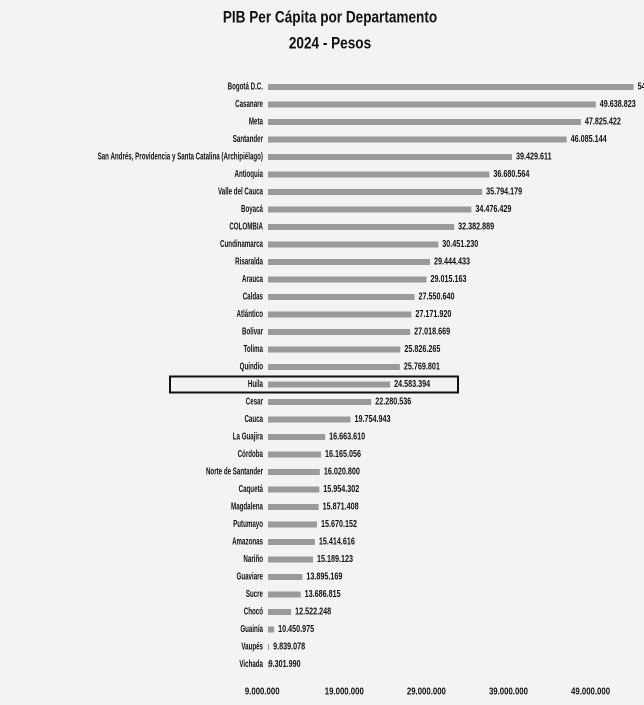 The height and width of the screenshot is (705, 644). I want to click on value-label: 27.018.669, so click(432, 330).